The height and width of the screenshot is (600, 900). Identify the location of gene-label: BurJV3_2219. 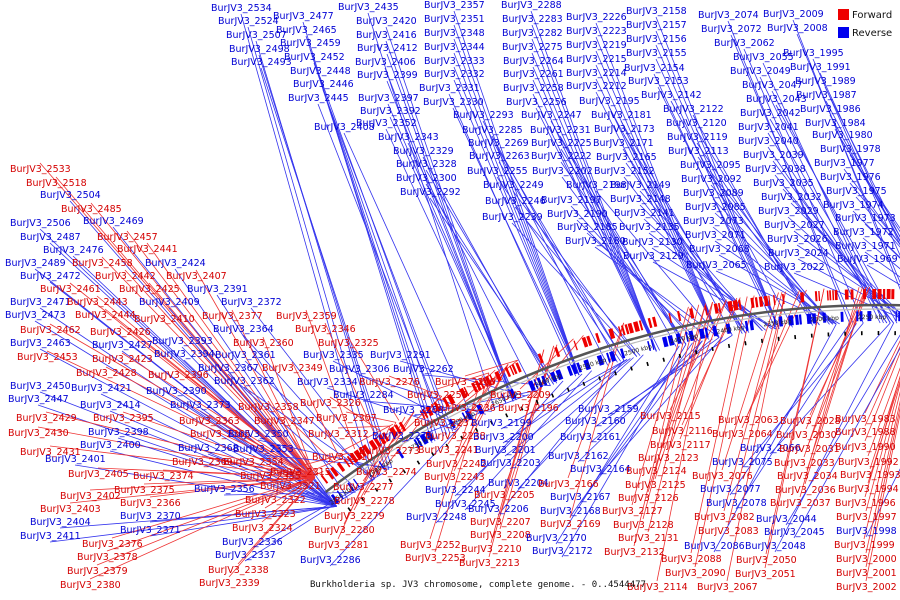
(596, 45).